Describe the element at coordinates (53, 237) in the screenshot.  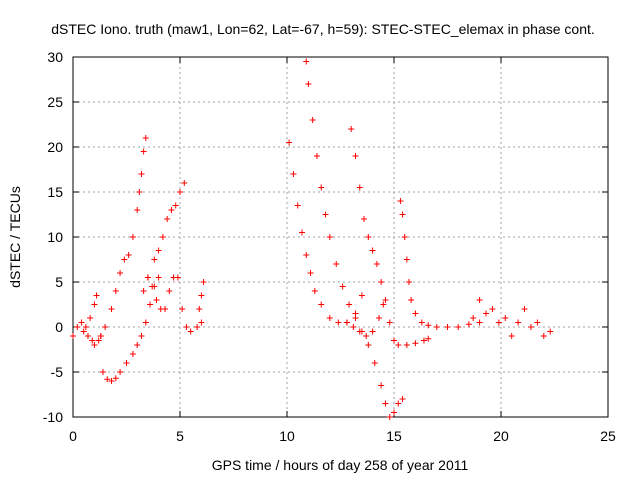
I see `y-tick-labels: -10 -5 0 5 10 15 20 25 30` at that location.